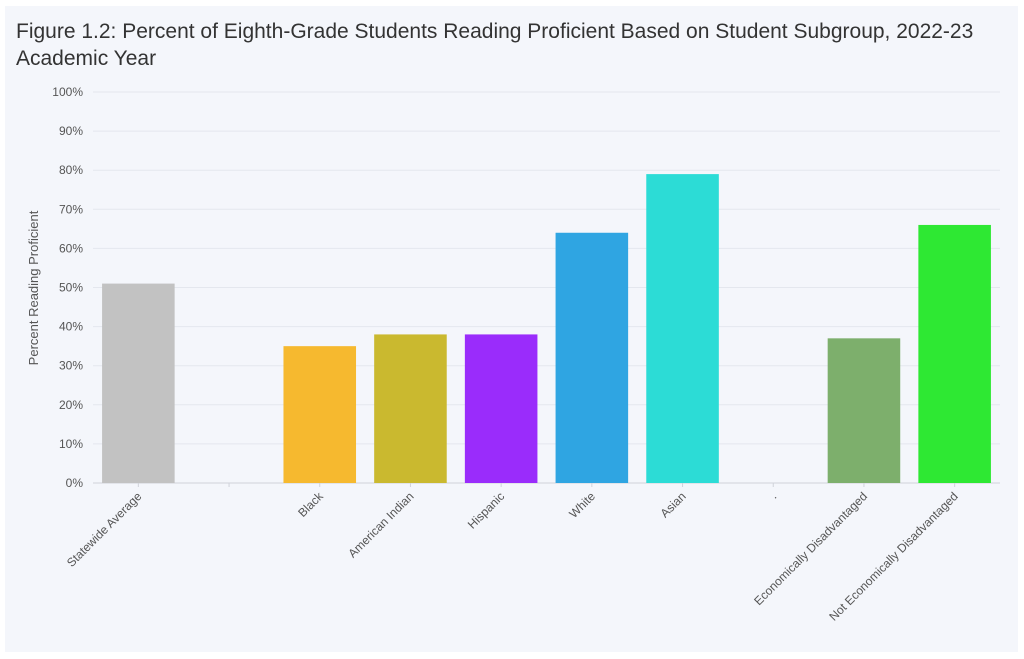 This screenshot has height=659, width=1024. Describe the element at coordinates (71, 327) in the screenshot. I see `y-tick-label: 40%` at that location.